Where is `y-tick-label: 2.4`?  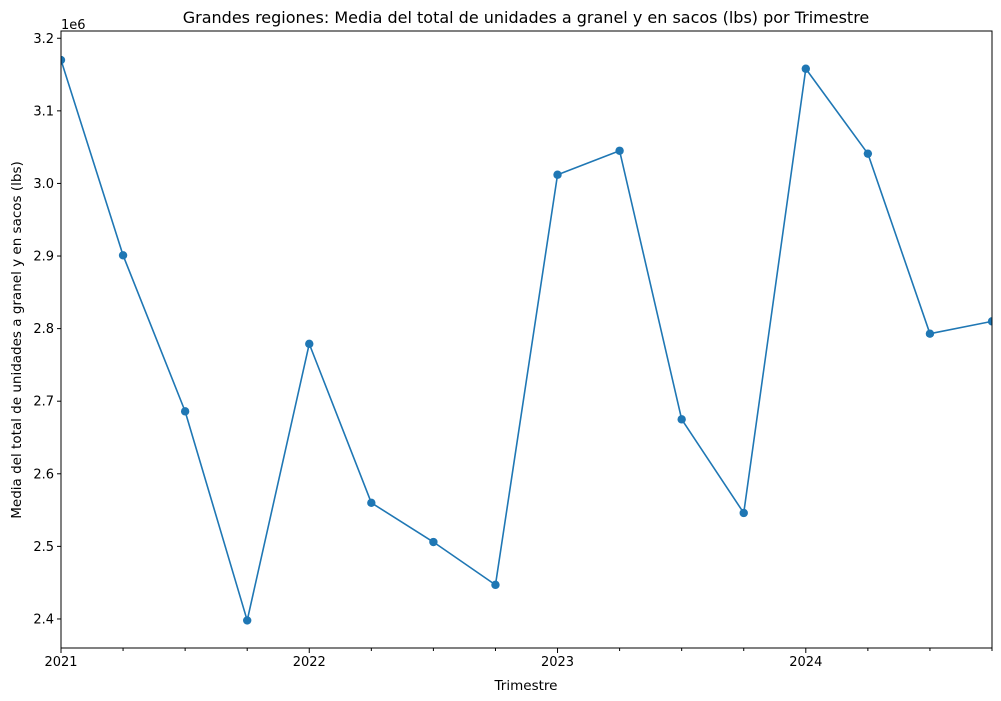 y-tick-label: 2.4 is located at coordinates (43, 619).